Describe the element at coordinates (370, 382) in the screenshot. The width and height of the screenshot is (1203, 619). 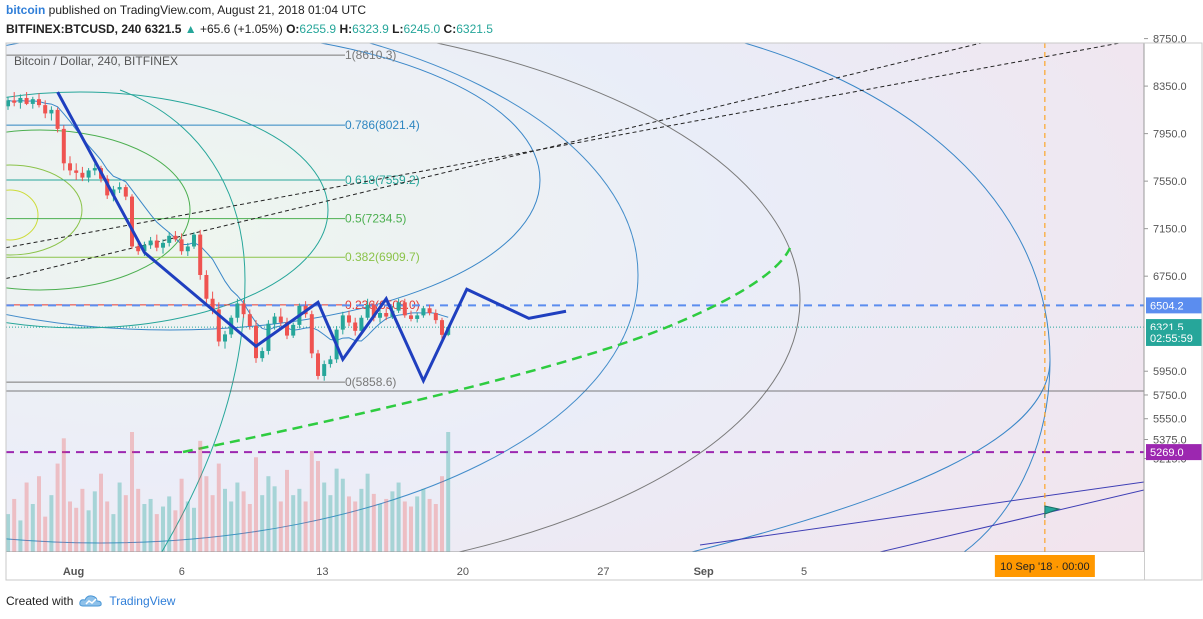
I see `fib-level-label: 0(5858.6)` at that location.